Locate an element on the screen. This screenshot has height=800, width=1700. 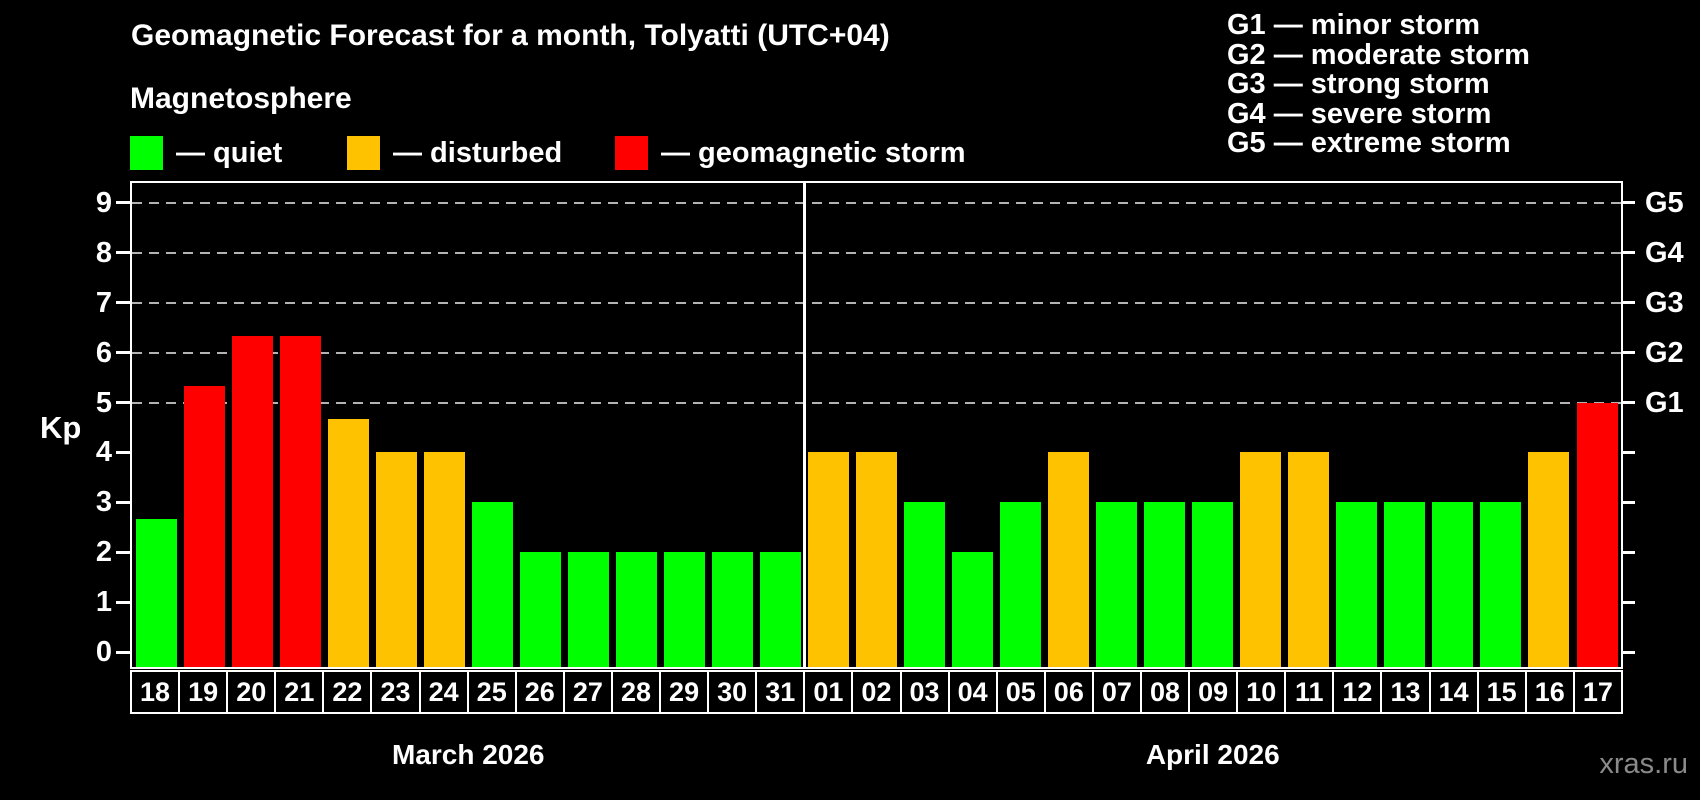
day-label-24: 24 is located at coordinates (443, 692).